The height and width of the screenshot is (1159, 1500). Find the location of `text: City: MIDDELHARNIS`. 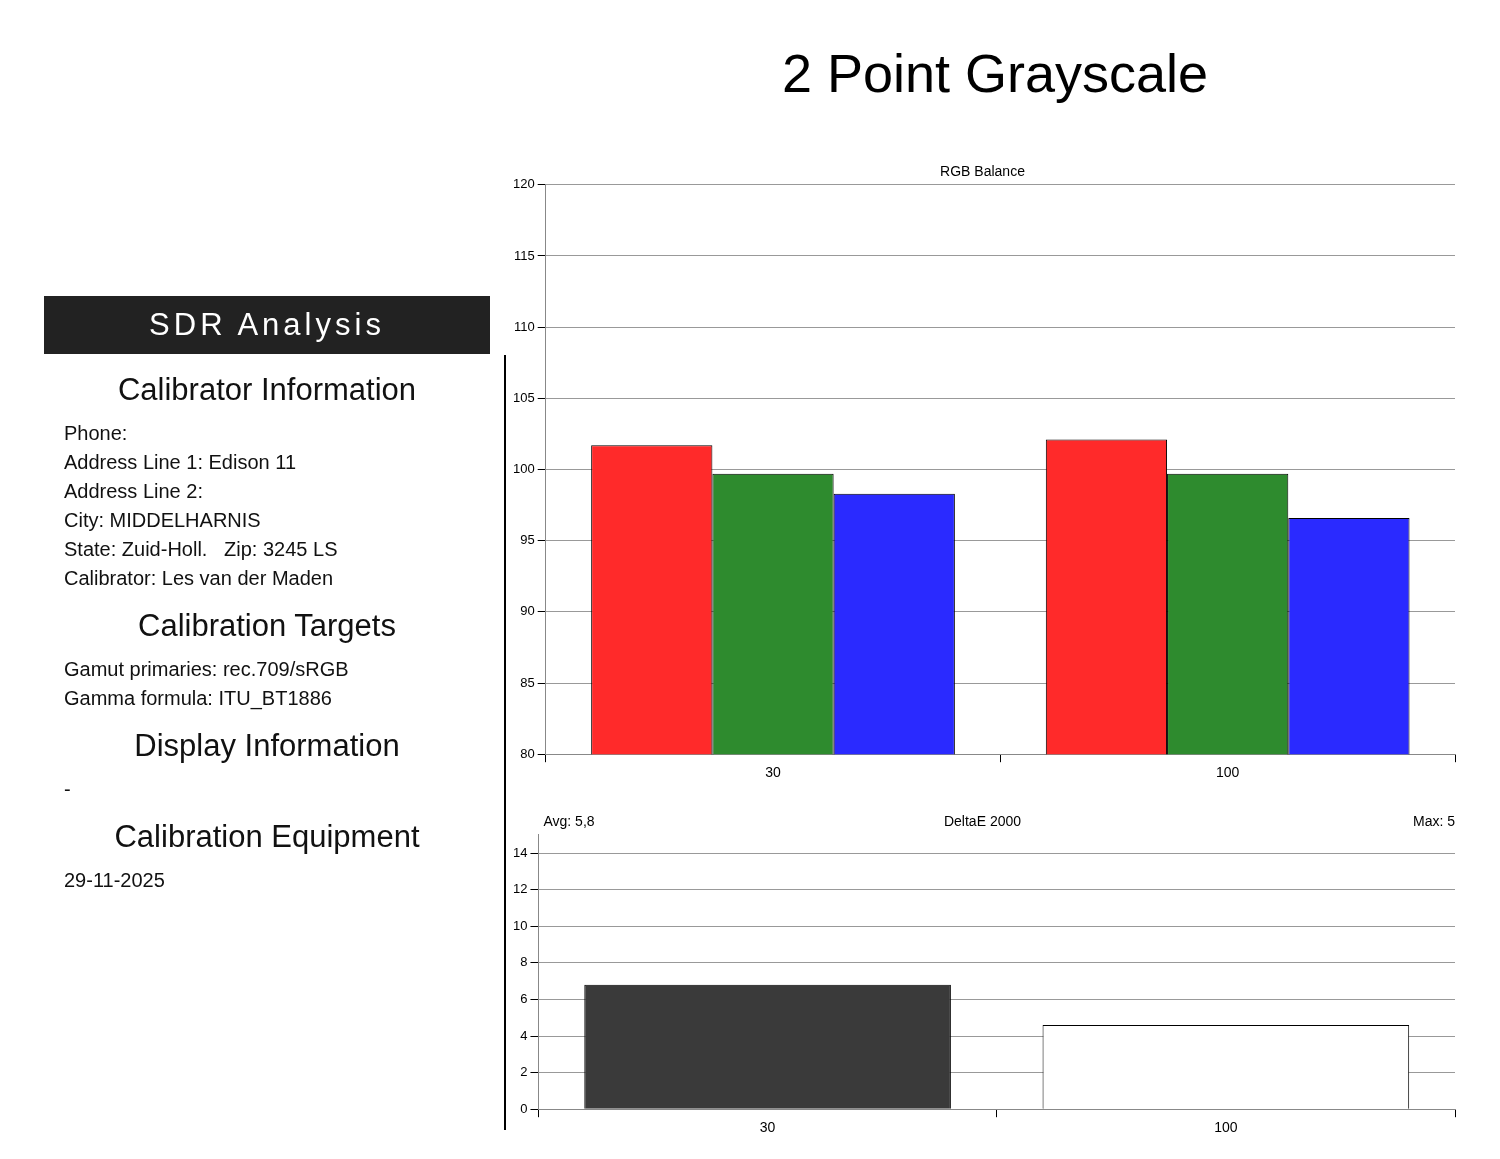

text: City: MIDDELHARNIS is located at coordinates (163, 520).